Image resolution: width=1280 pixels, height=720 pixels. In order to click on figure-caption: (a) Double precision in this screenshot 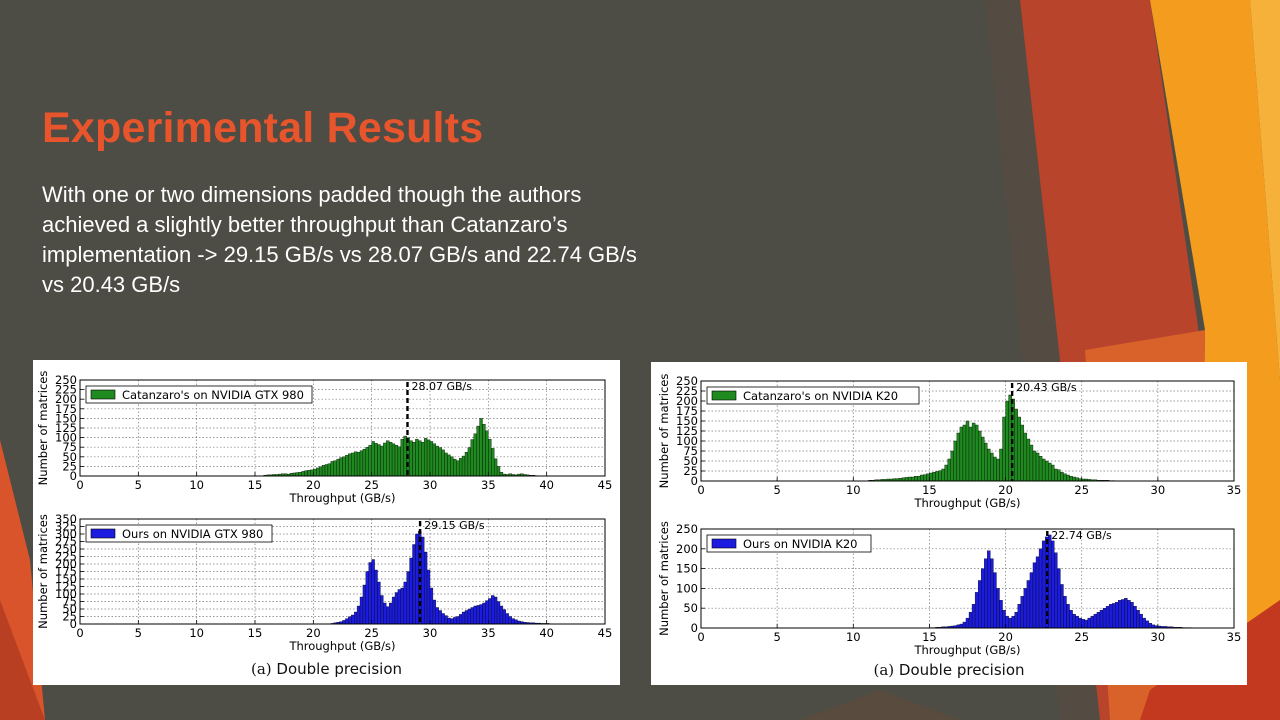, I will do `click(326, 669)`.